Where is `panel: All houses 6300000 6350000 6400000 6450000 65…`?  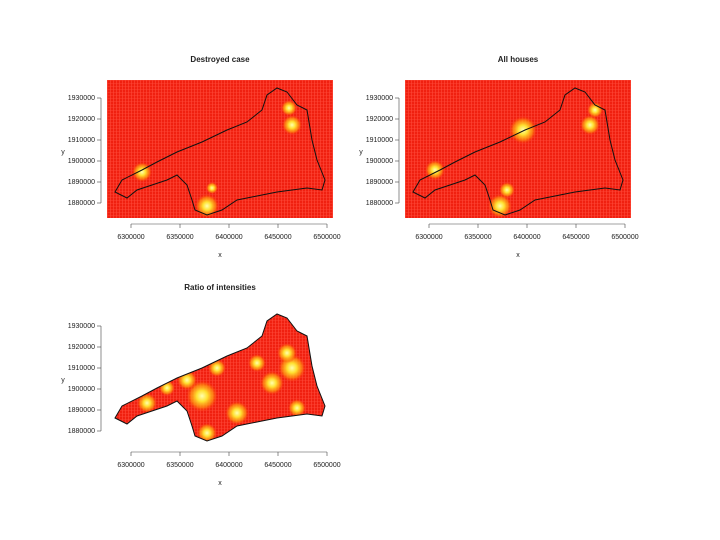 panel: All houses 6300000 6350000 6400000 6450000 65… is located at coordinates (498, 157).